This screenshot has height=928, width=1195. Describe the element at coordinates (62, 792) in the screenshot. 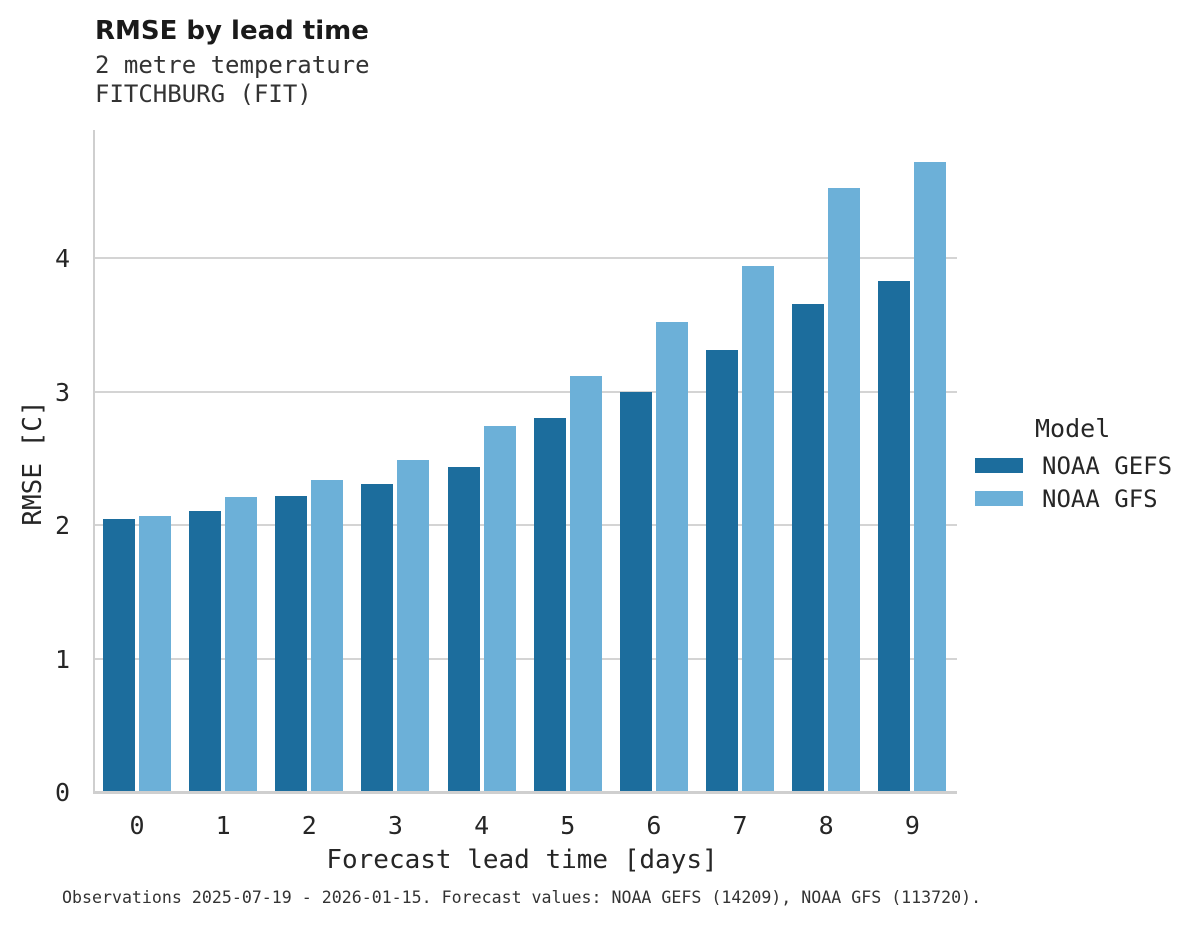

I see `y-tick-label: 0` at that location.